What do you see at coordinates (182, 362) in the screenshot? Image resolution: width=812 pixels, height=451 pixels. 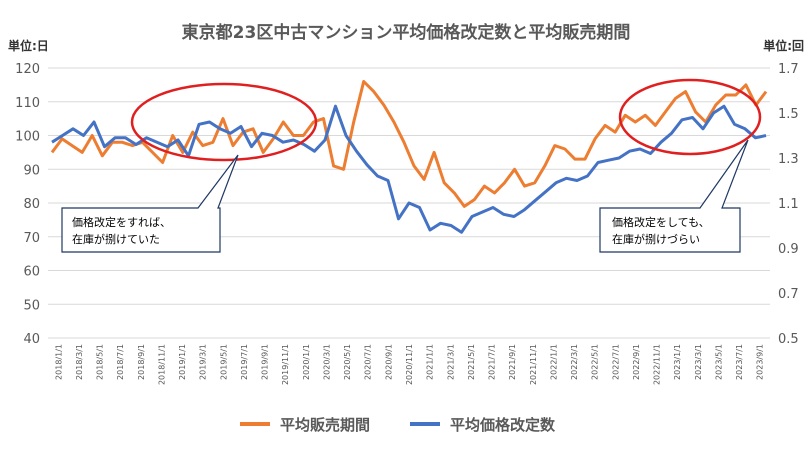 I see `x-tick: 2019/1/1` at bounding box center [182, 362].